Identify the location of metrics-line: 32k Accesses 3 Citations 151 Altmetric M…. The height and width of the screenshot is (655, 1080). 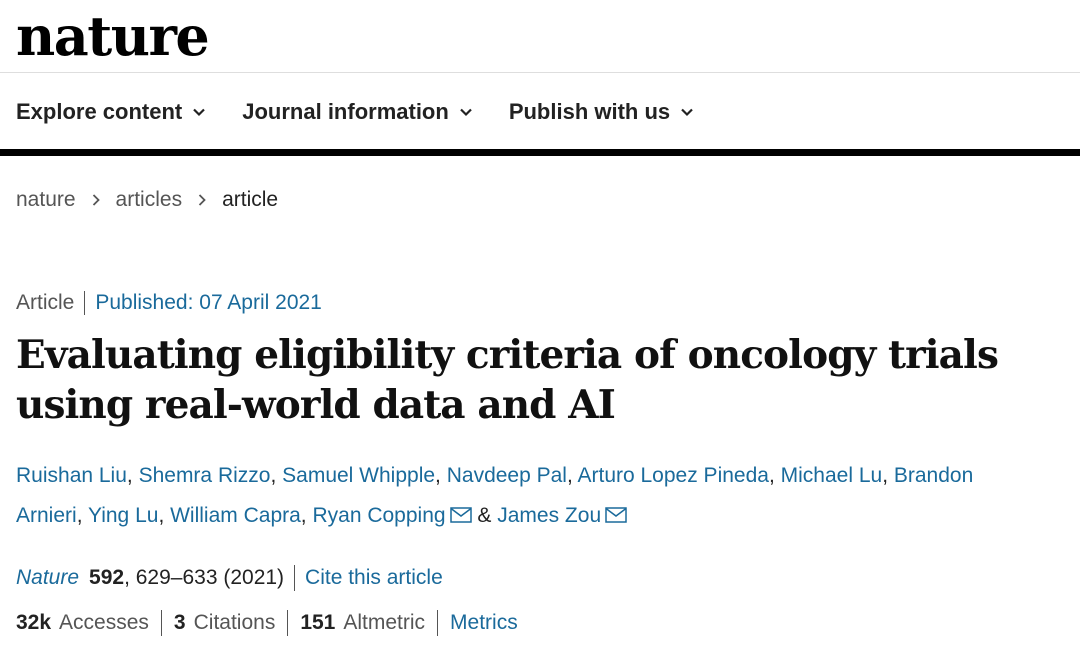
(267, 623).